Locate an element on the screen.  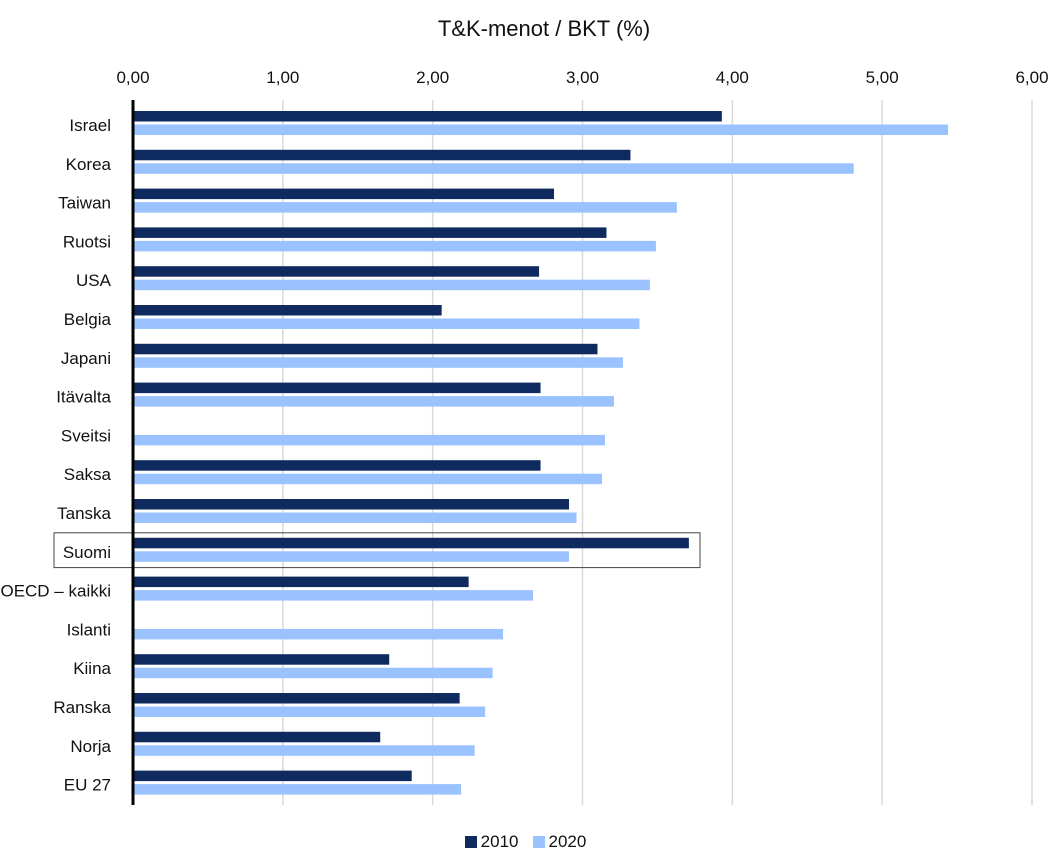
category-label: Ruotsi is located at coordinates (87, 241).